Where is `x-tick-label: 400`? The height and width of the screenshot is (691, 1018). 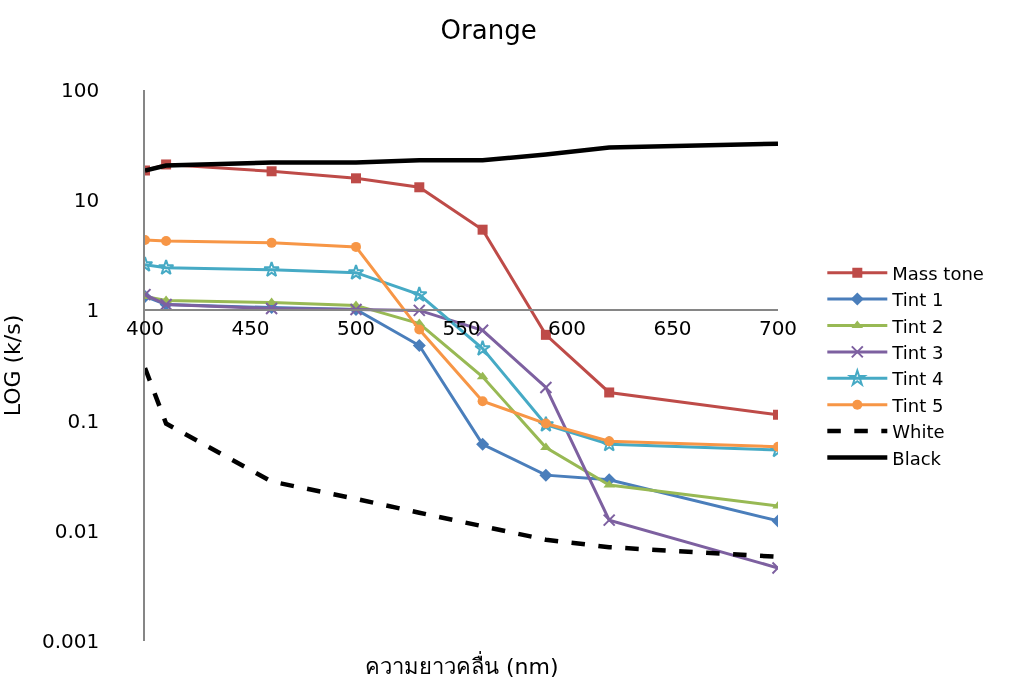
x-tick-label: 400 is located at coordinates (145, 328).